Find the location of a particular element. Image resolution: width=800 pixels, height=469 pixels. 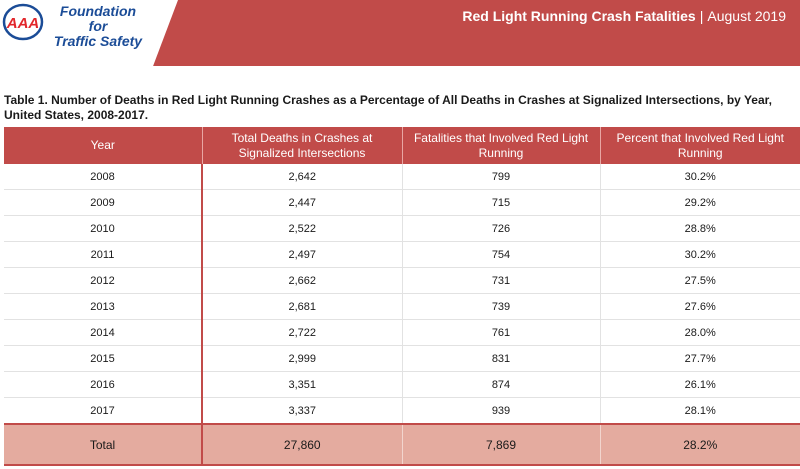

total-deaths-cell: 2,642 is located at coordinates (301, 177).